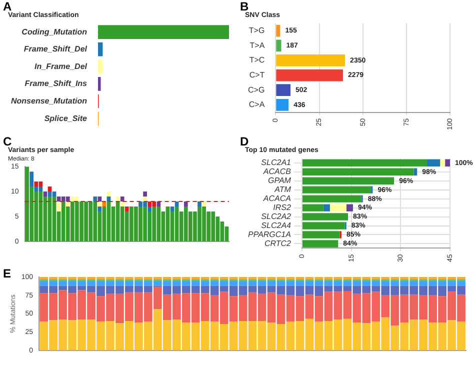  I want to click on text: C, so click(7, 141).